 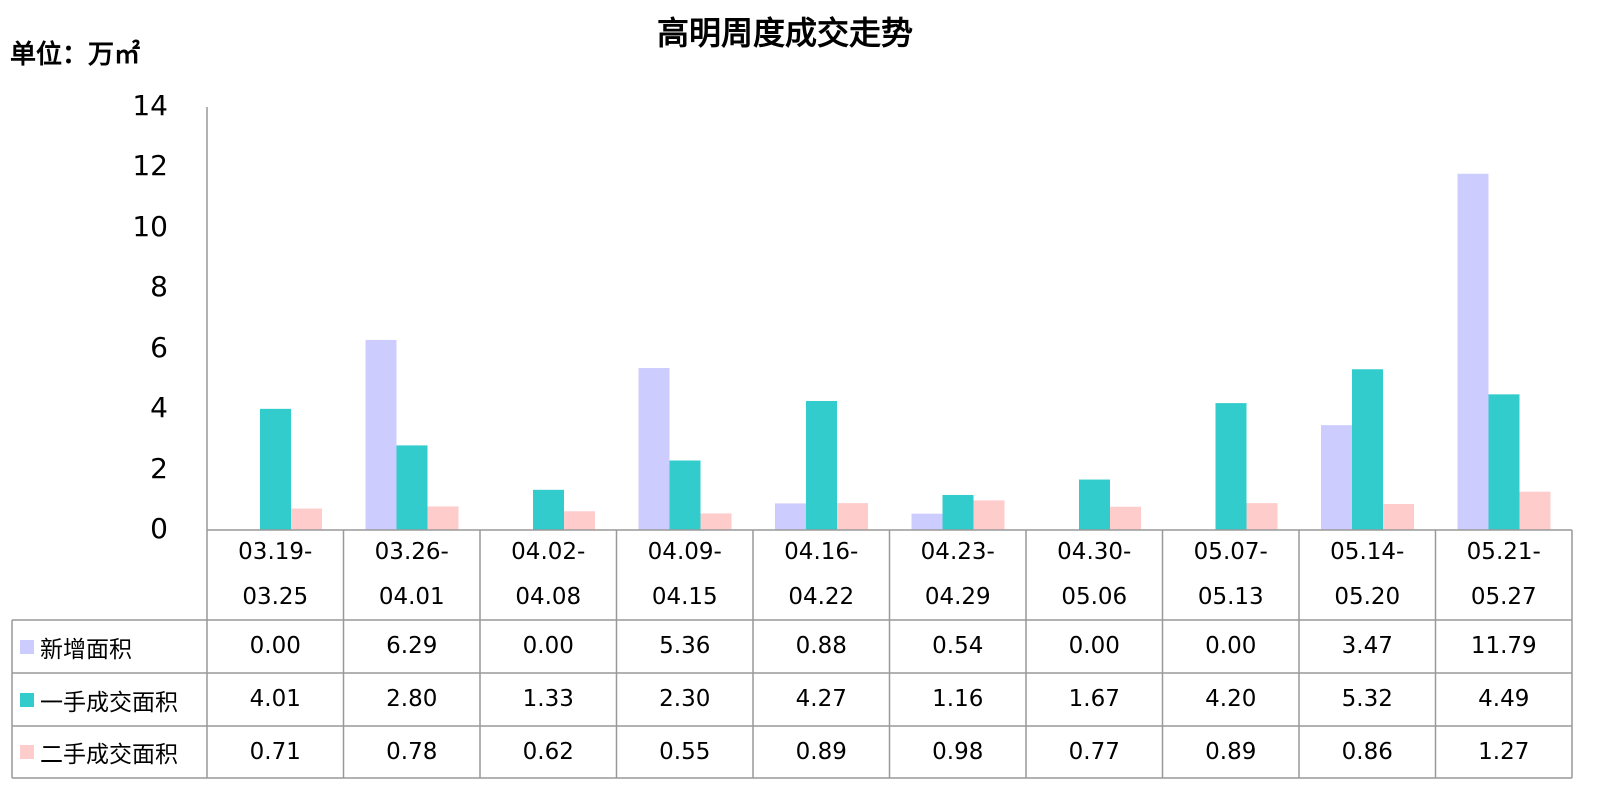 I want to click on table-value: 11.79, so click(x=1503, y=646).